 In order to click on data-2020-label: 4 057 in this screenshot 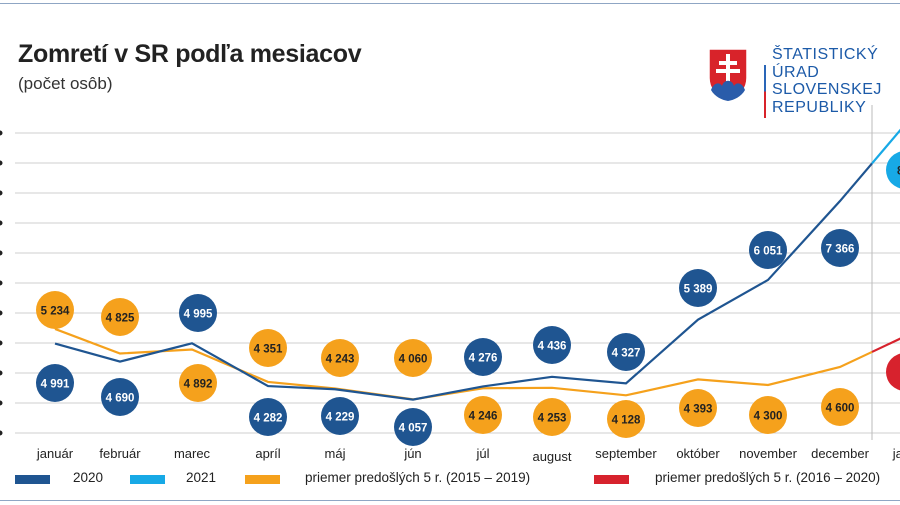, I will do `click(413, 429)`.